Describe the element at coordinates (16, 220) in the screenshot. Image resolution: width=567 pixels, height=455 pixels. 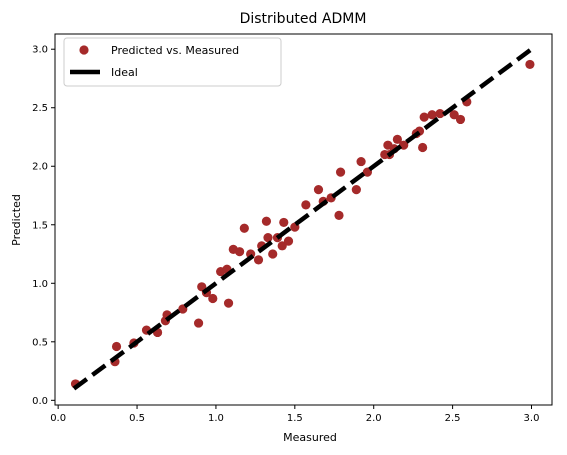
I see `y-axis-label: Predicted` at that location.